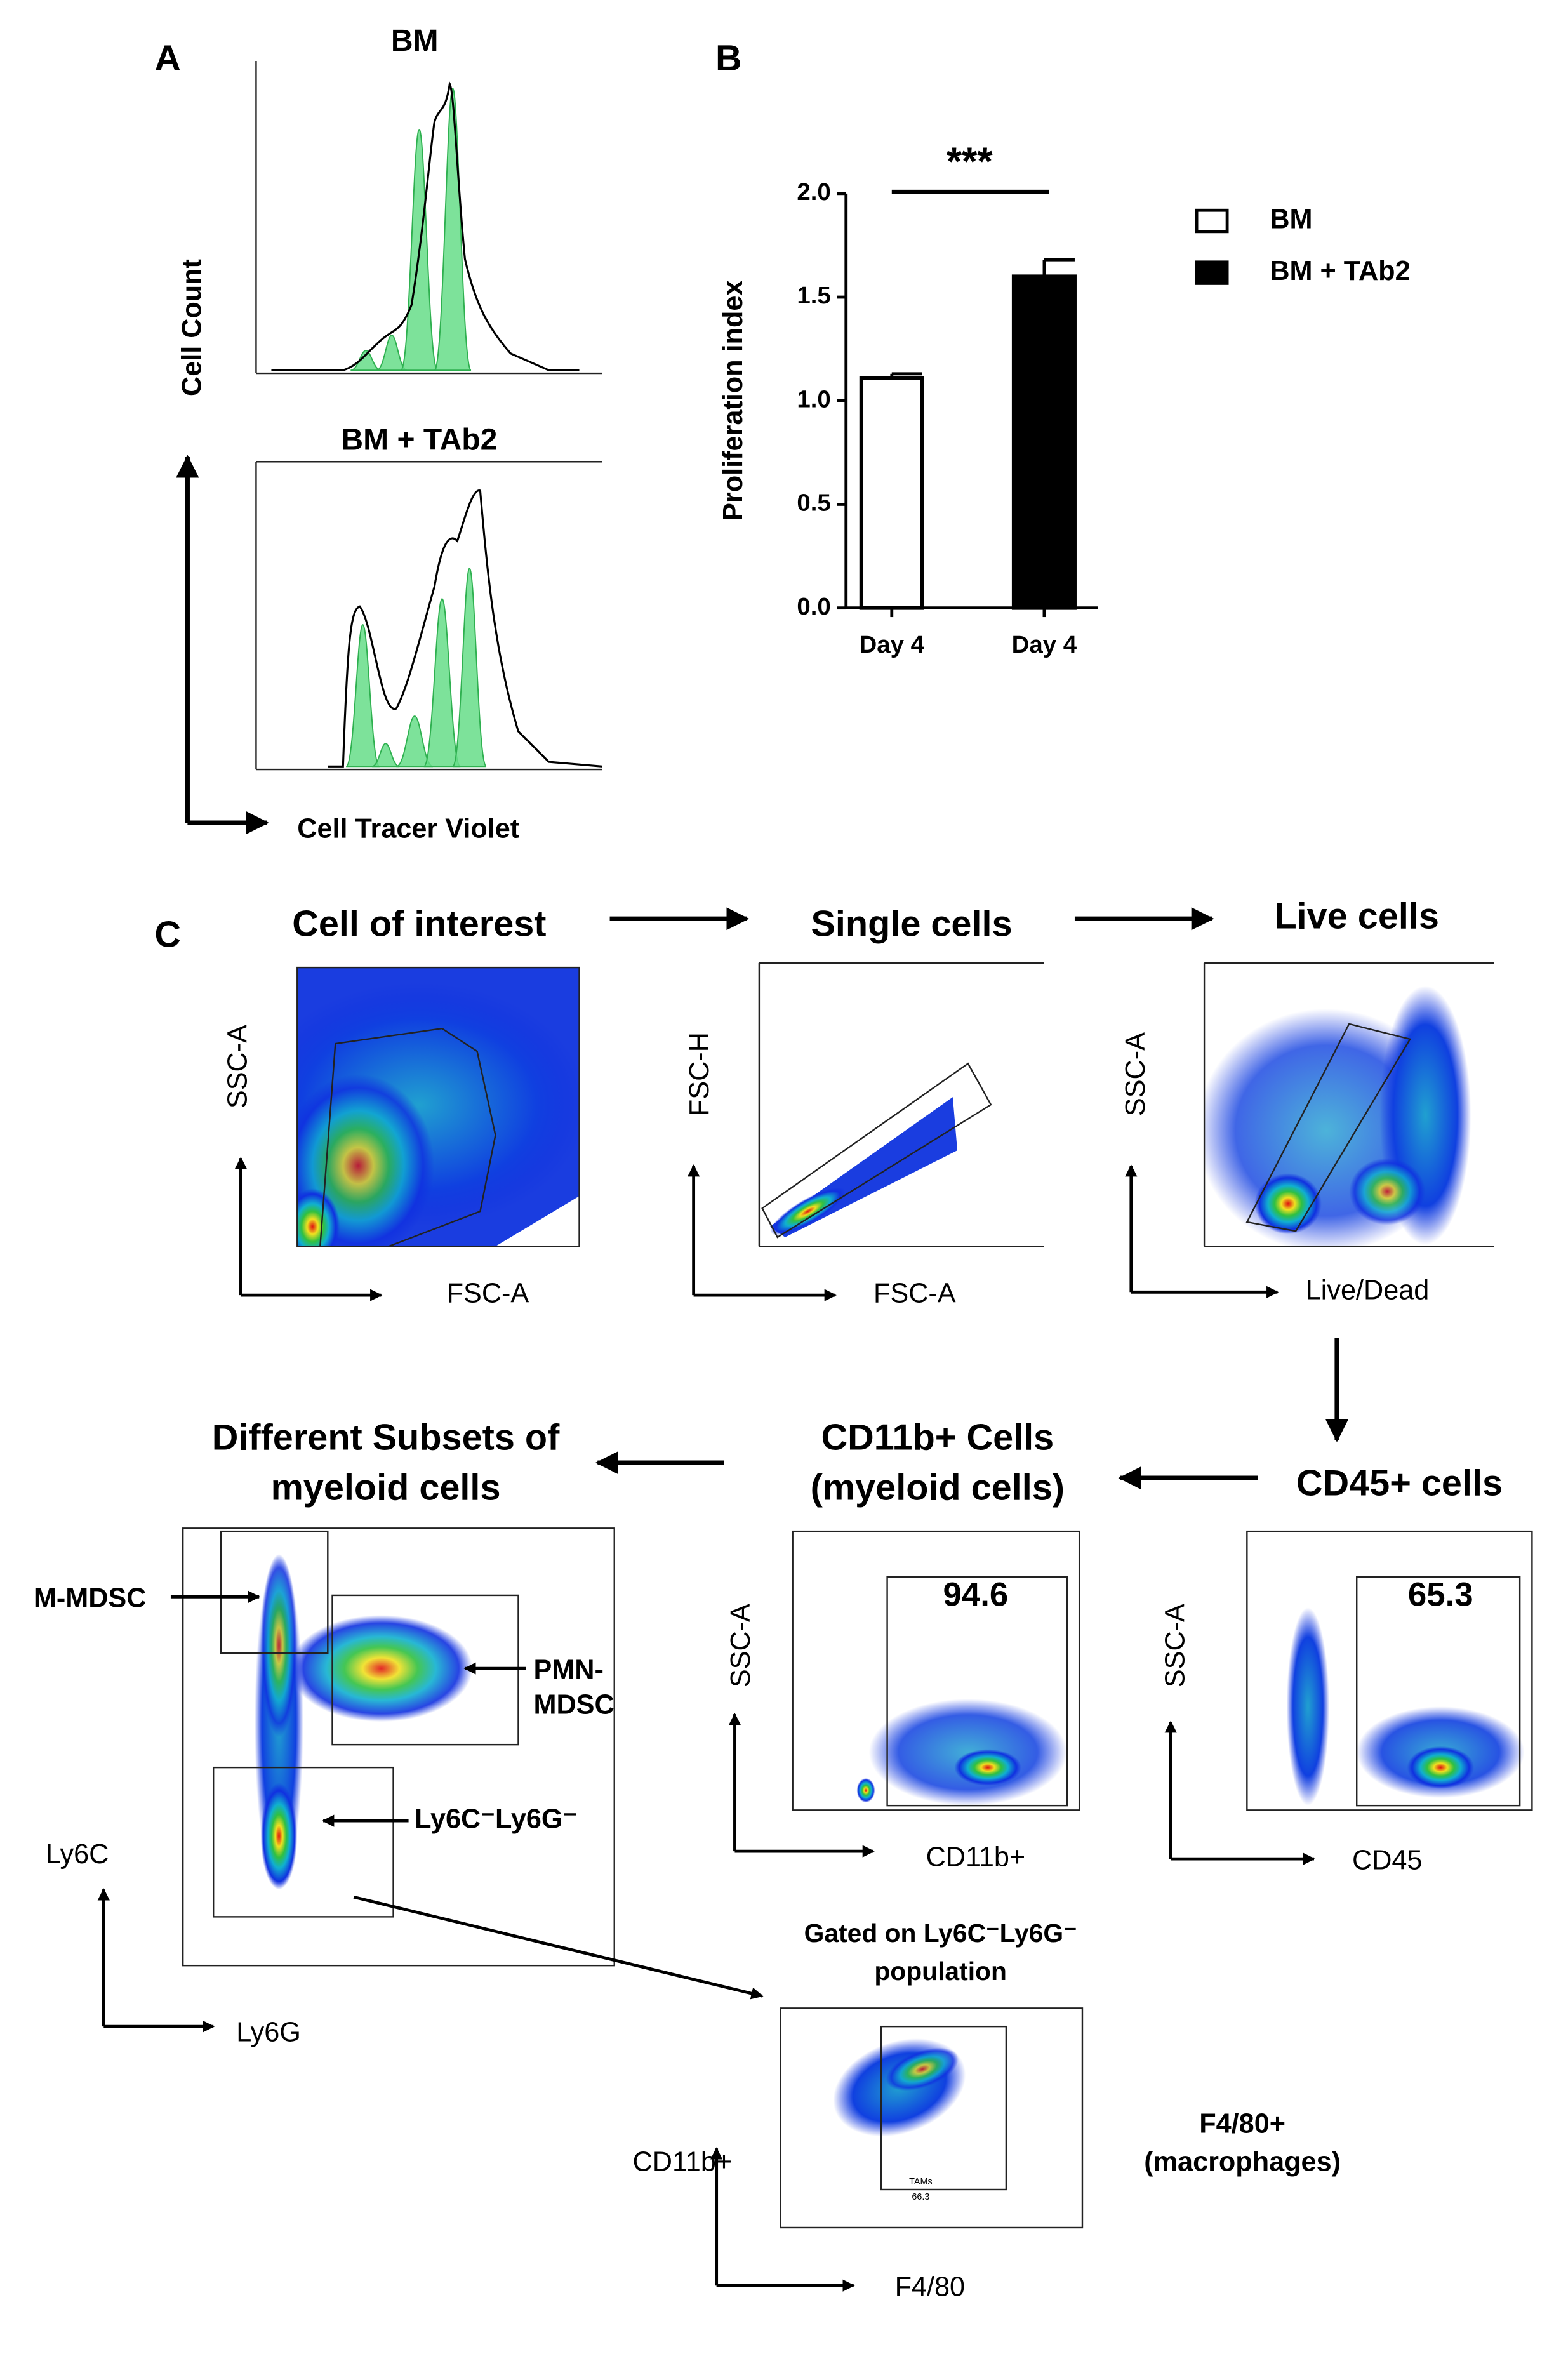 The image size is (1561, 2380). What do you see at coordinates (699, 1074) in the screenshot?
I see `axis-label: FSC-H` at bounding box center [699, 1074].